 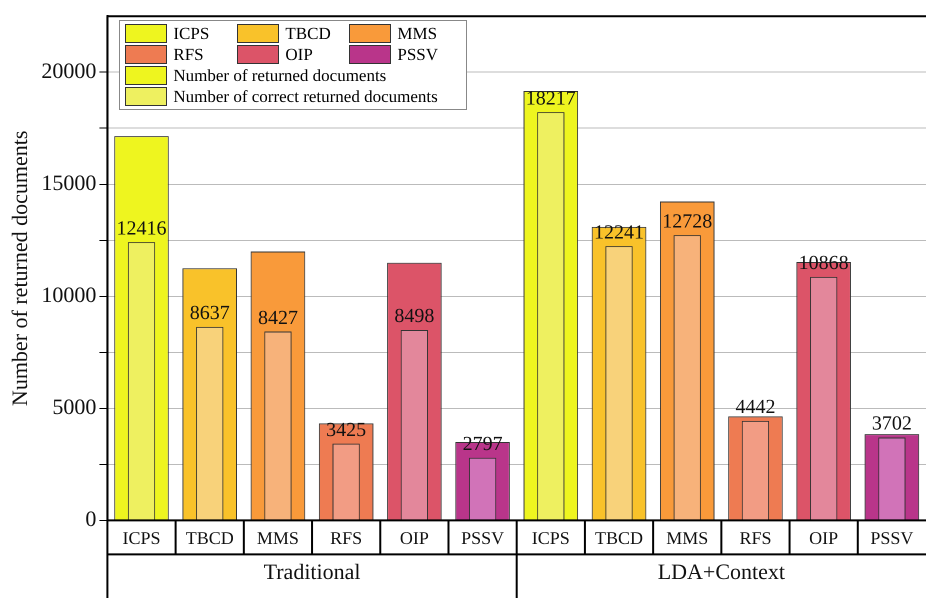 What do you see at coordinates (188, 54) in the screenshot?
I see `category-label: RFS` at bounding box center [188, 54].